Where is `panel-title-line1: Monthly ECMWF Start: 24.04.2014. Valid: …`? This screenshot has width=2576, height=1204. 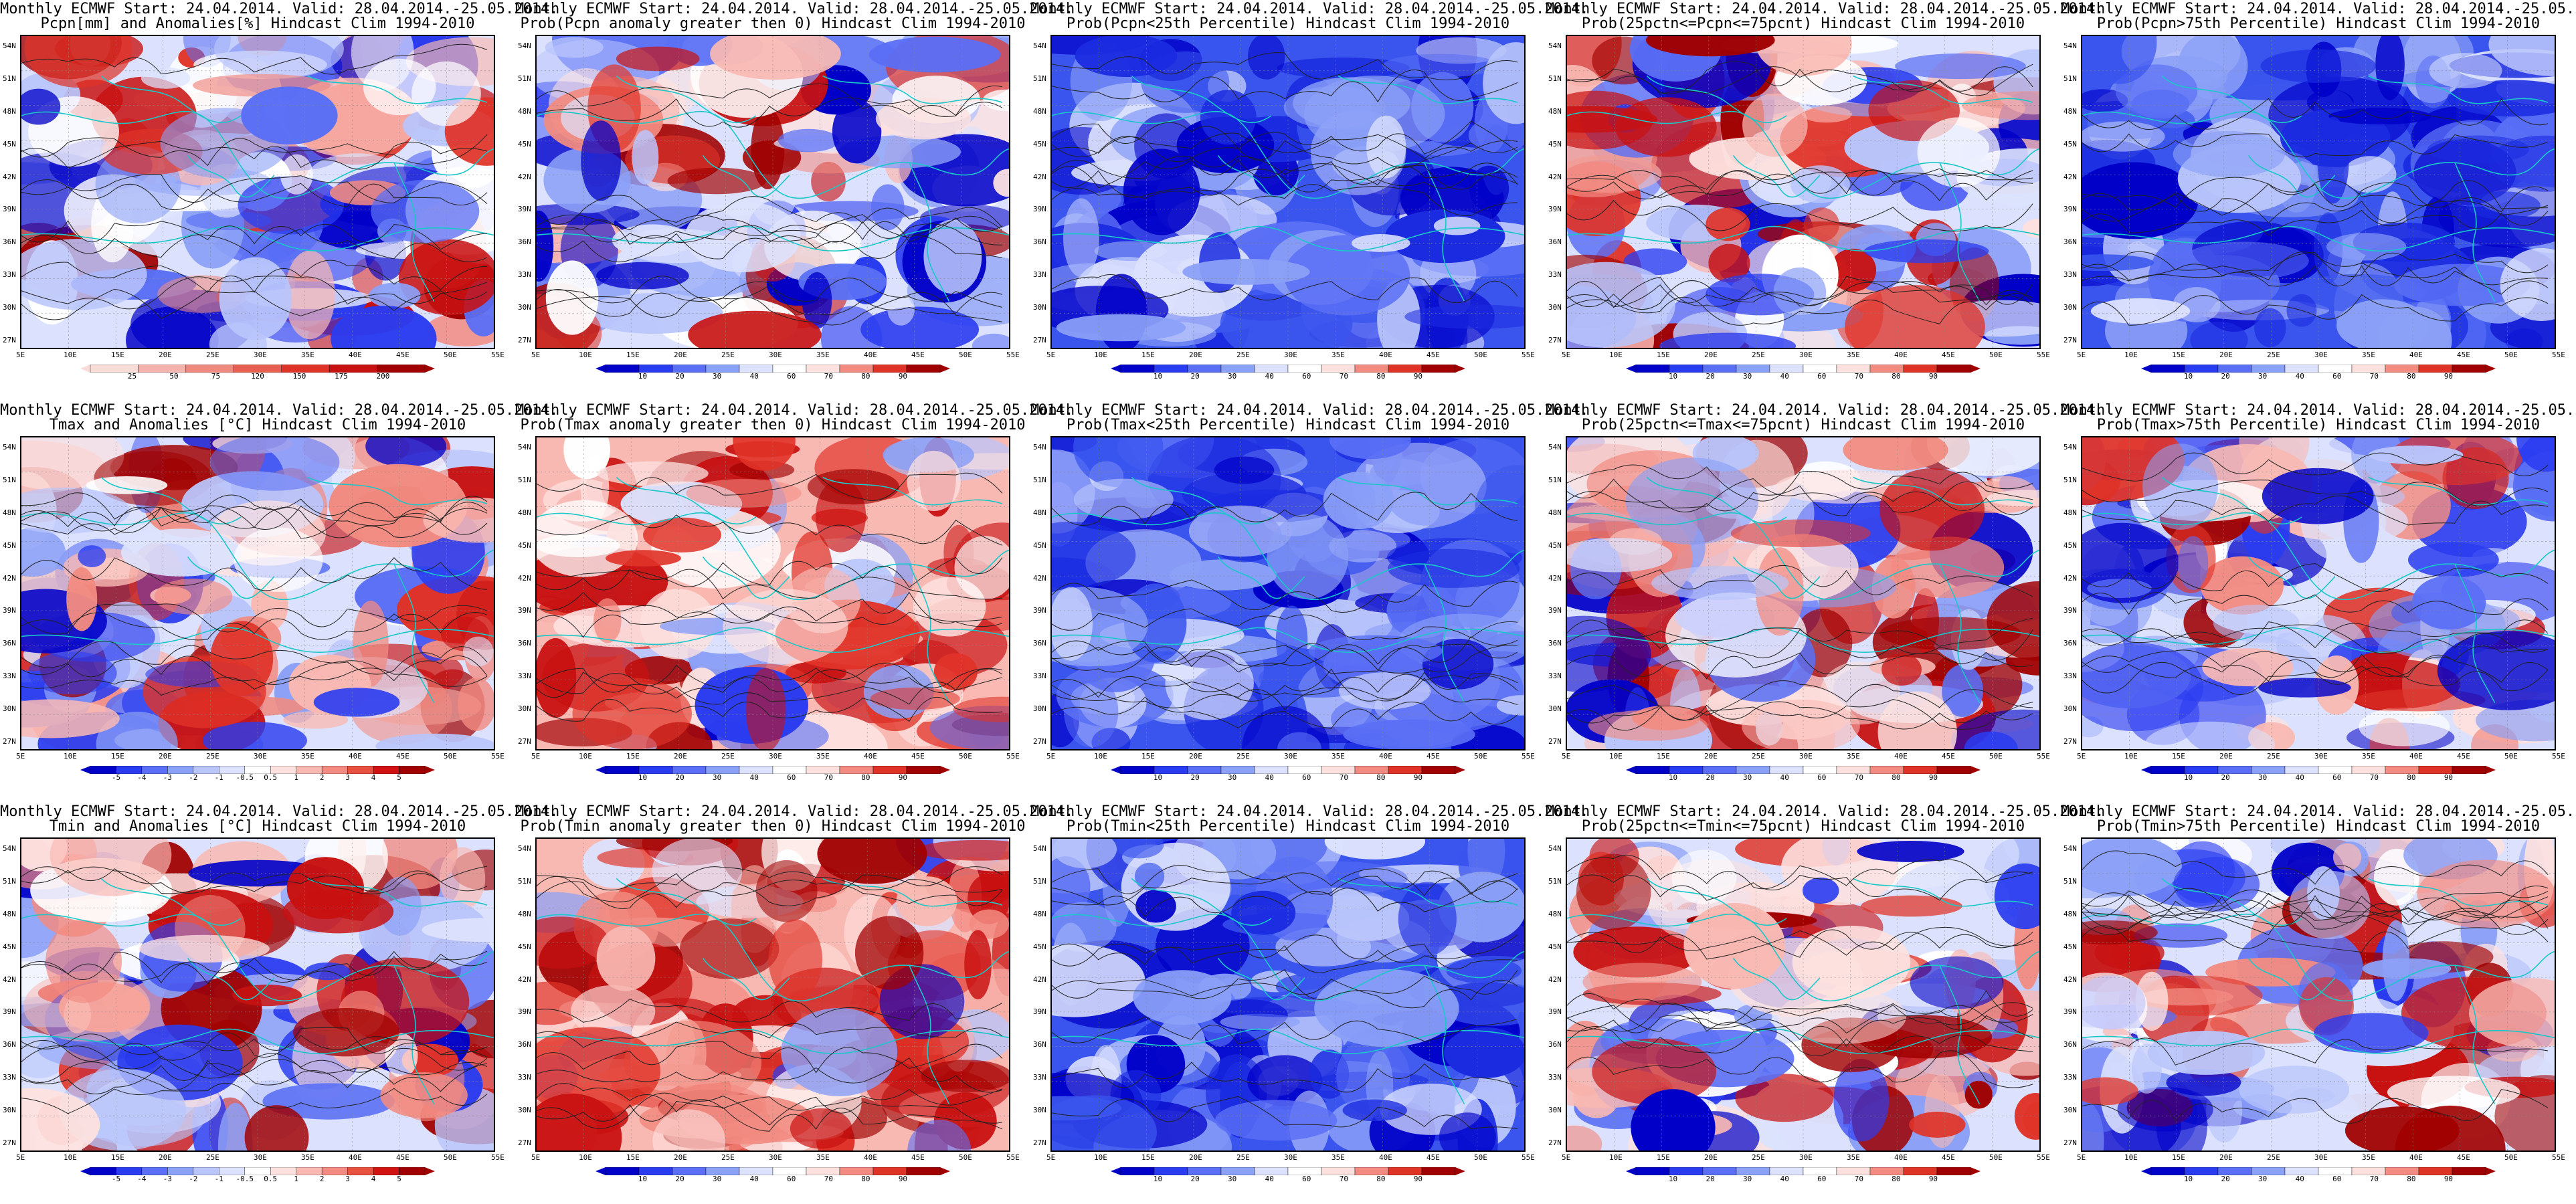
panel-title-line1: Monthly ECMWF Start: 24.04.2014. Valid: … is located at coordinates (2318, 811).